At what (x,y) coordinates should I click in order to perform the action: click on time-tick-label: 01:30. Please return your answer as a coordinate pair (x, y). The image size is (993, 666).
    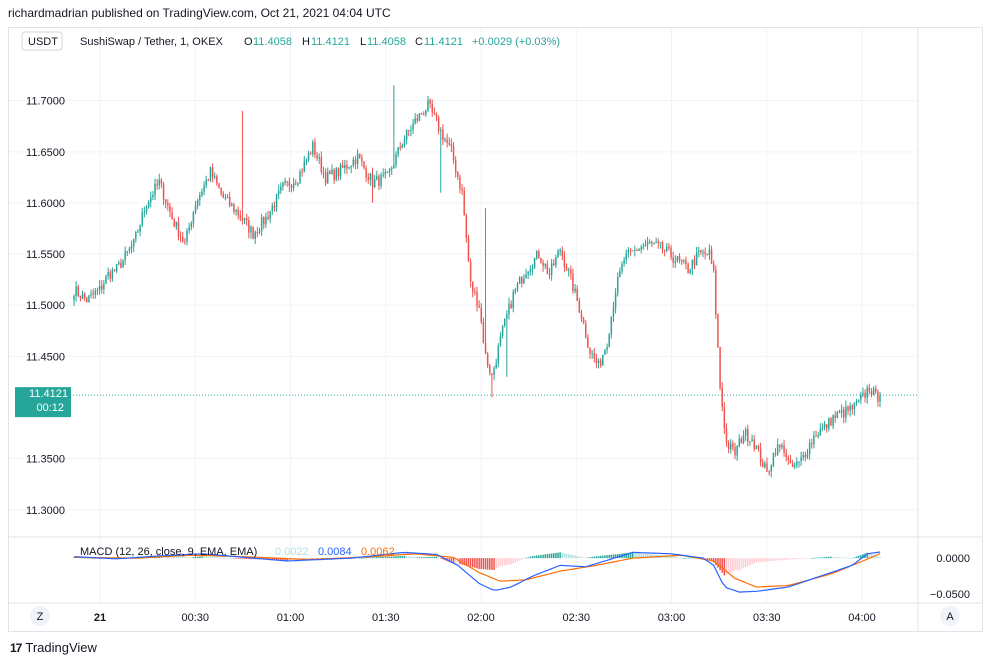
    Looking at the image, I should click on (386, 618).